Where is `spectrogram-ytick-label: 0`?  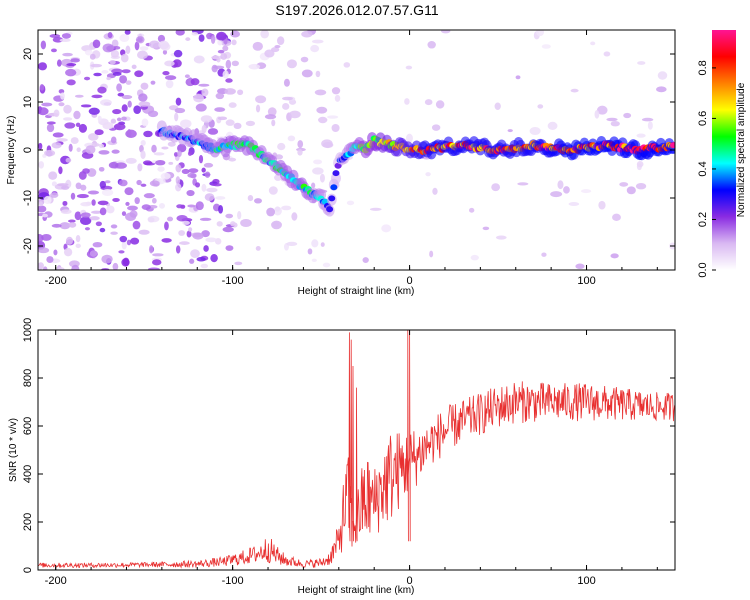
spectrogram-ytick-label: 0 is located at coordinates (28, 150).